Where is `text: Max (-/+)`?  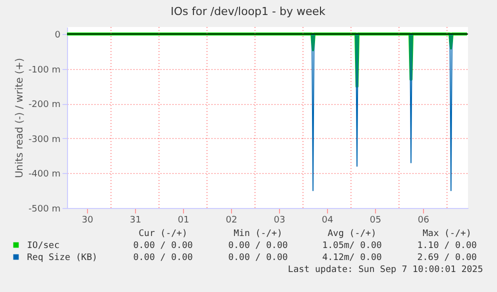
text: Max (-/+) is located at coordinates (447, 234).